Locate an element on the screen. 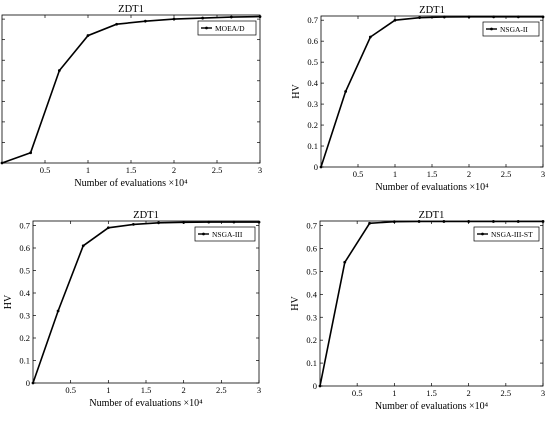  legend: NSGA-III is located at coordinates (225, 234).